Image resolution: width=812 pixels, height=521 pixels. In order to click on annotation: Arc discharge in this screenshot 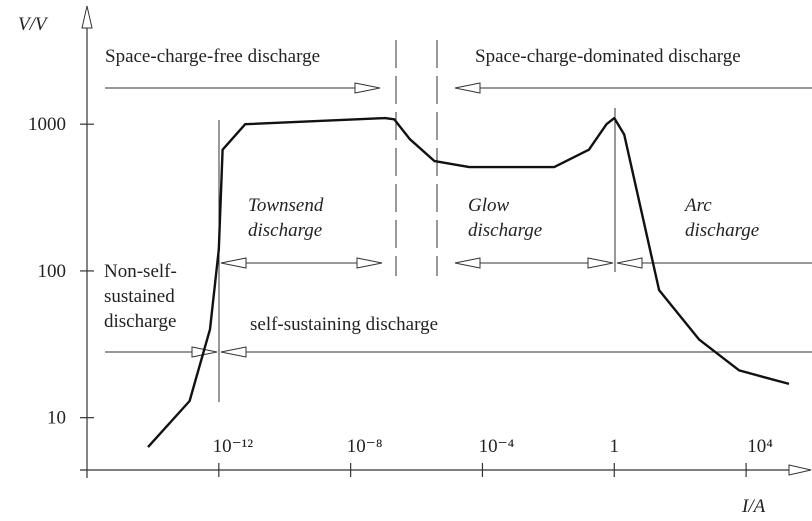, I will do `click(721, 218)`.